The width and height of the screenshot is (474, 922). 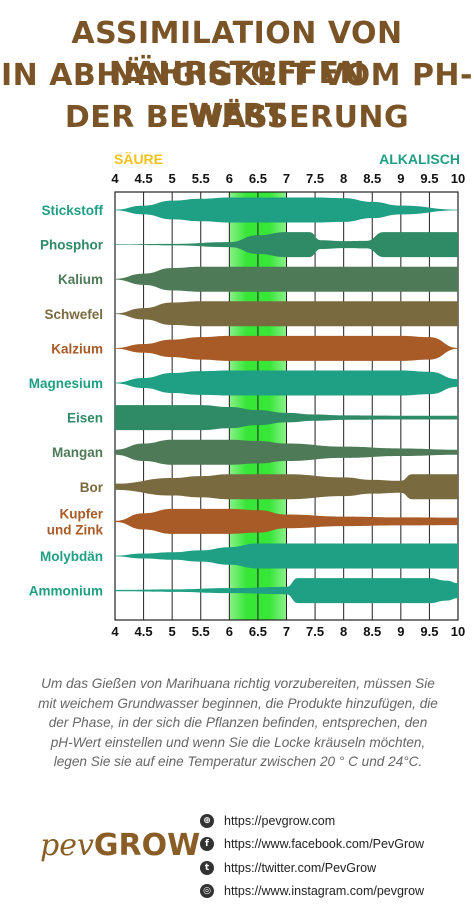 What do you see at coordinates (66, 383) in the screenshot?
I see `series-label-magnesium: Magnesium` at bounding box center [66, 383].